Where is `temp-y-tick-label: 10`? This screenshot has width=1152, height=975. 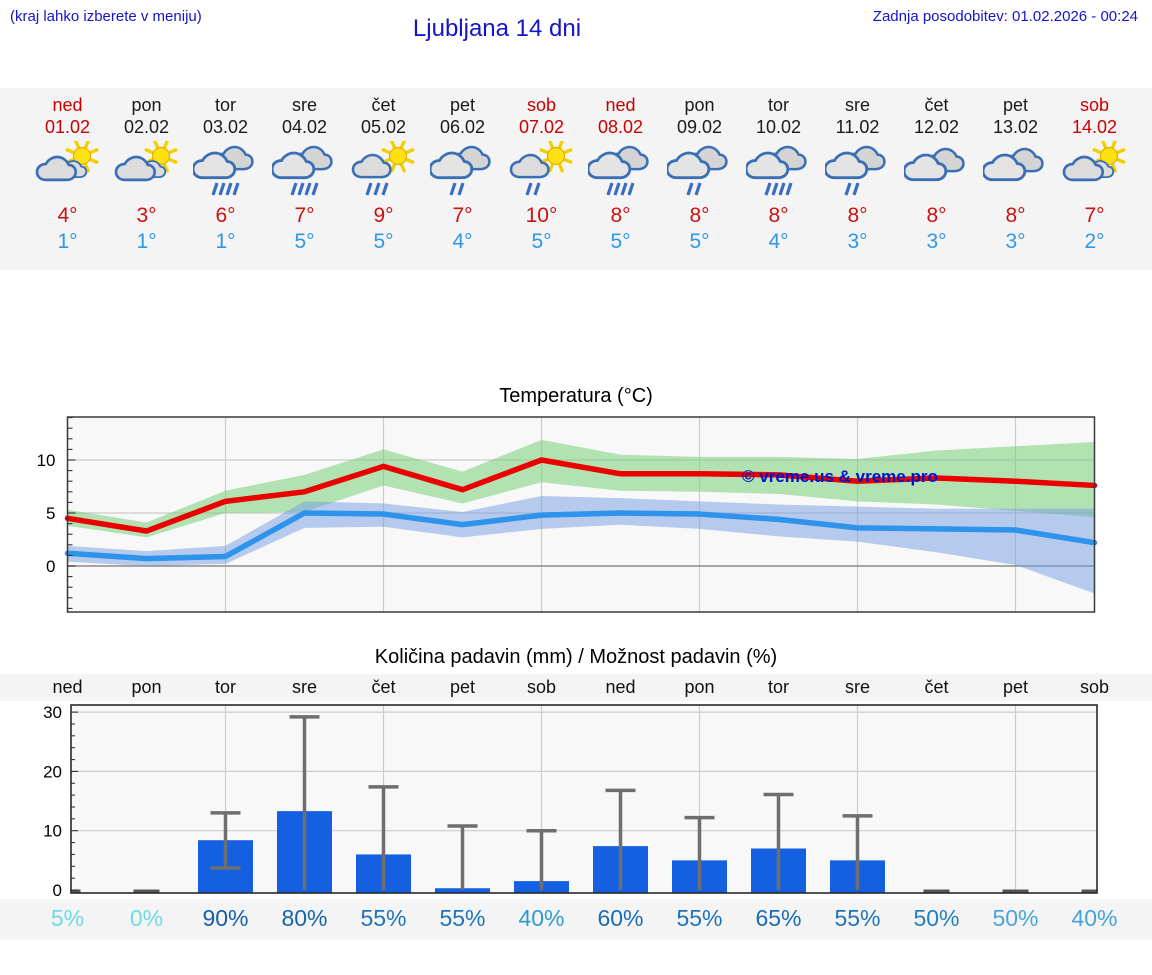
temp-y-tick-label: 10 is located at coordinates (46, 460).